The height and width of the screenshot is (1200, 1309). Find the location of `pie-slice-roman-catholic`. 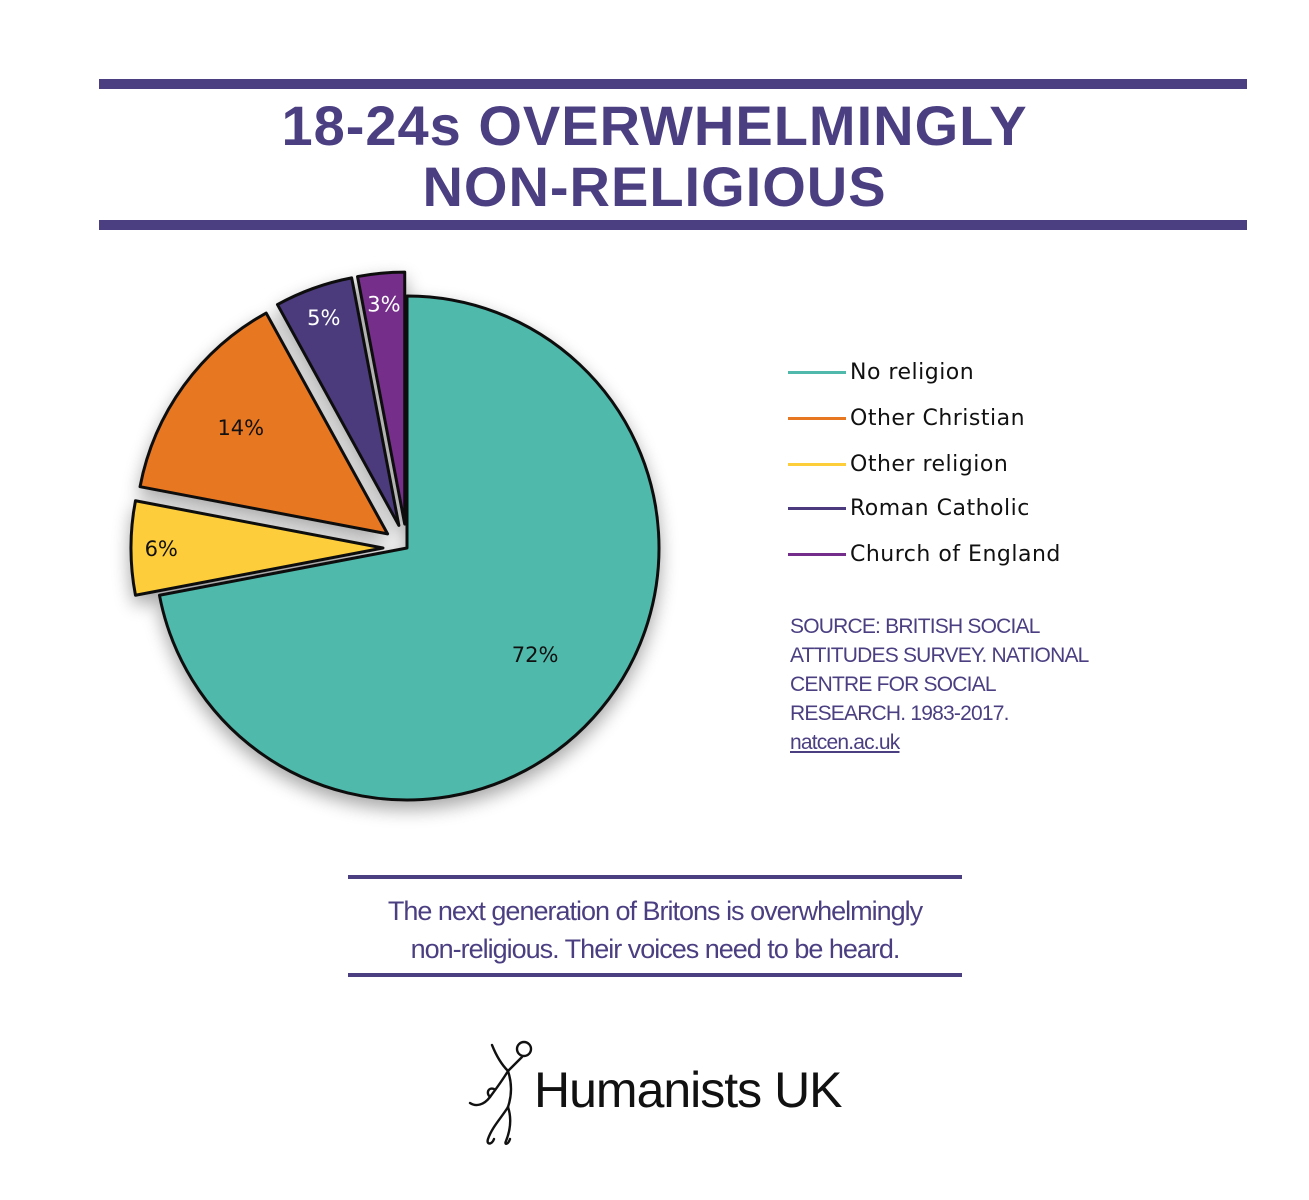

pie-slice-roman-catholic is located at coordinates (338, 401).